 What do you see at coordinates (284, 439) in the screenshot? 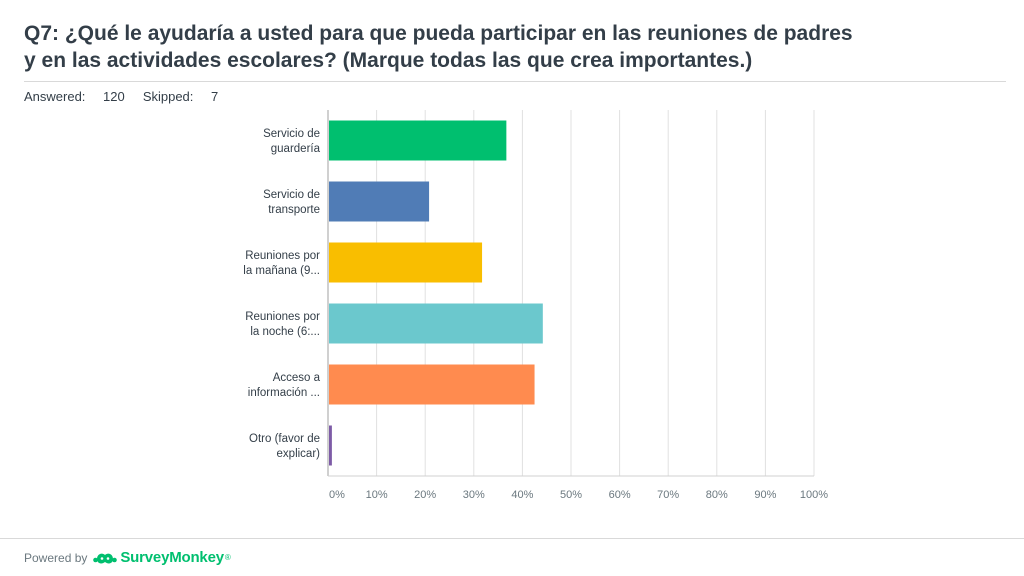
I see `category-label: Otro (favor de` at bounding box center [284, 439].